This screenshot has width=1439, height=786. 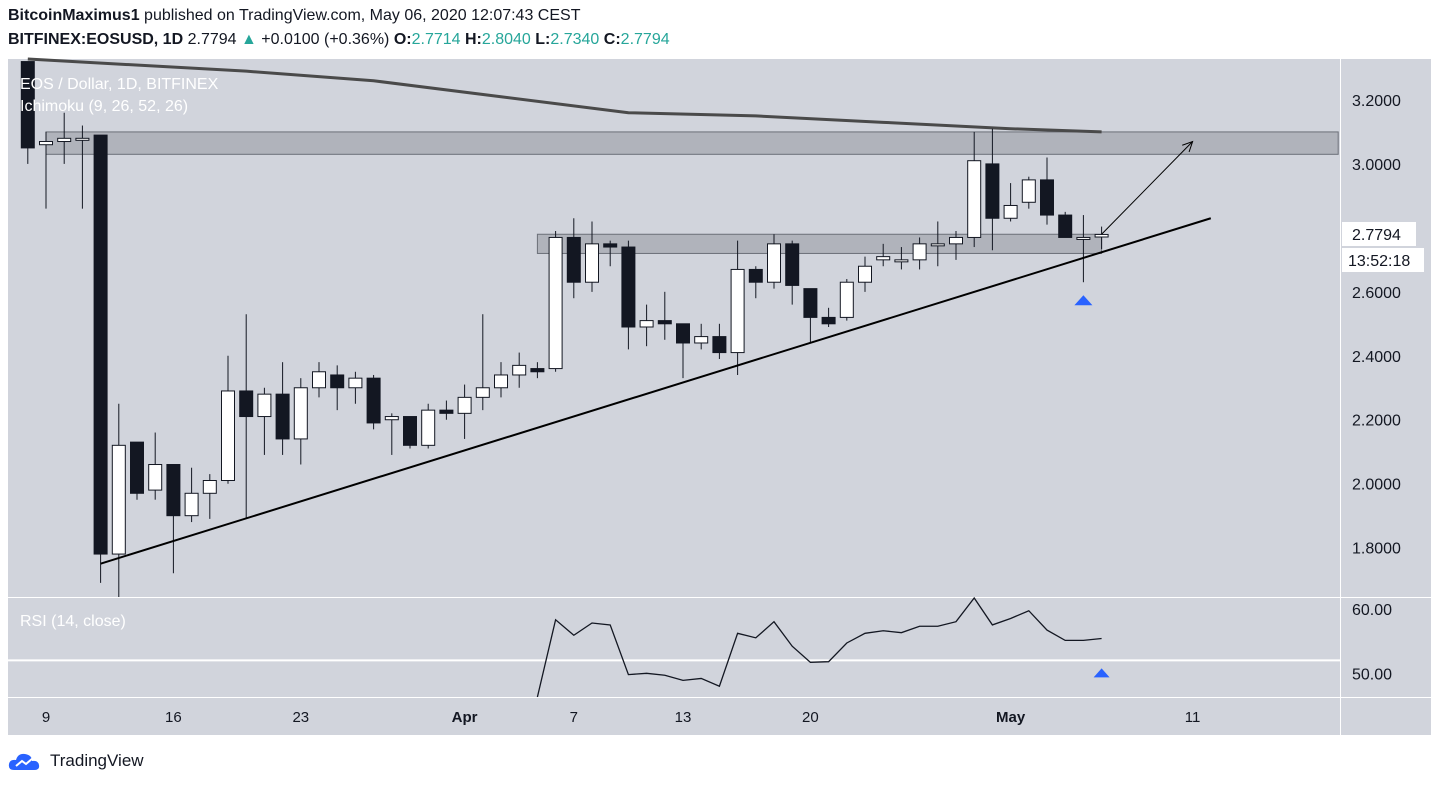 I want to click on time-axis, so click(x=674, y=716).